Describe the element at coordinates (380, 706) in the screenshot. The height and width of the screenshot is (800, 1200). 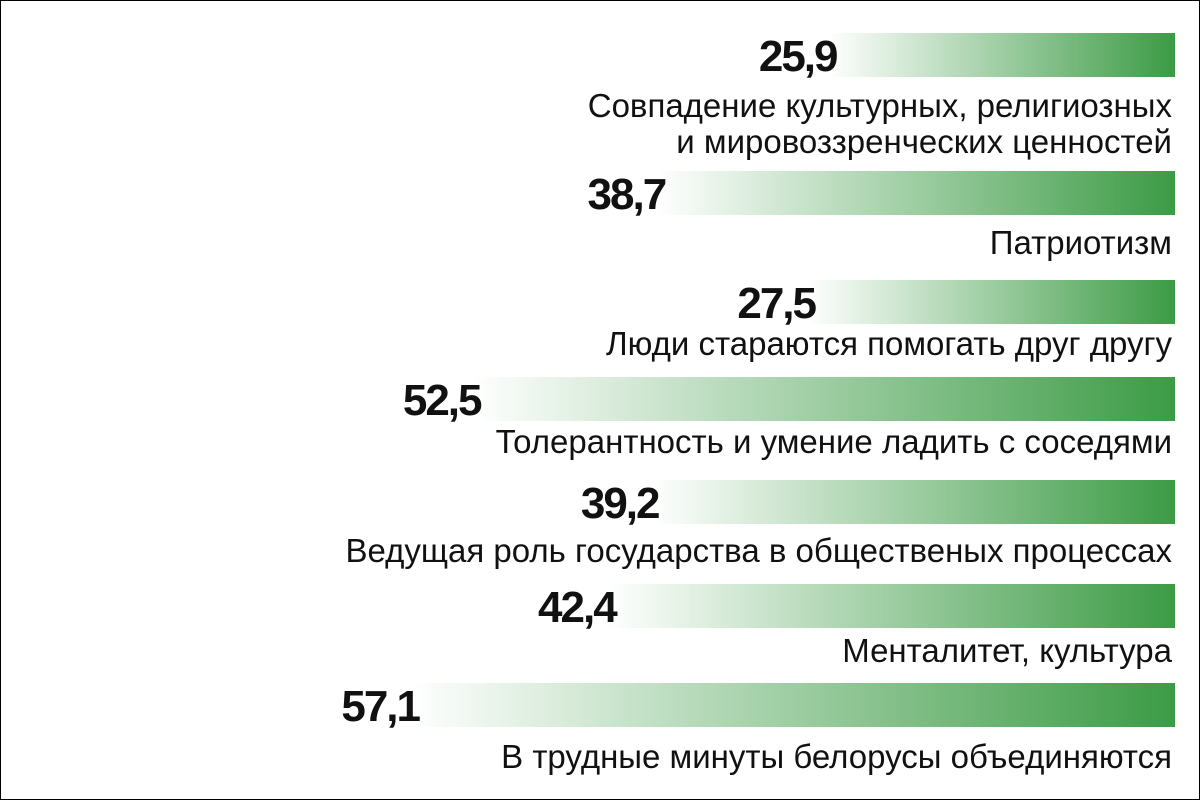
I see `value-label-7: 57,1` at that location.